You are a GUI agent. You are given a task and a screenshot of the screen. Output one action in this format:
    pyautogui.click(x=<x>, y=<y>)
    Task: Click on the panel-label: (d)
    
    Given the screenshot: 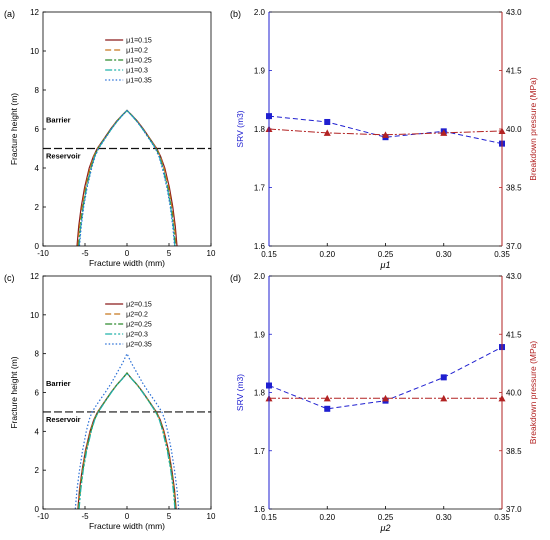 What is the action you would take?
    pyautogui.click(x=235, y=278)
    